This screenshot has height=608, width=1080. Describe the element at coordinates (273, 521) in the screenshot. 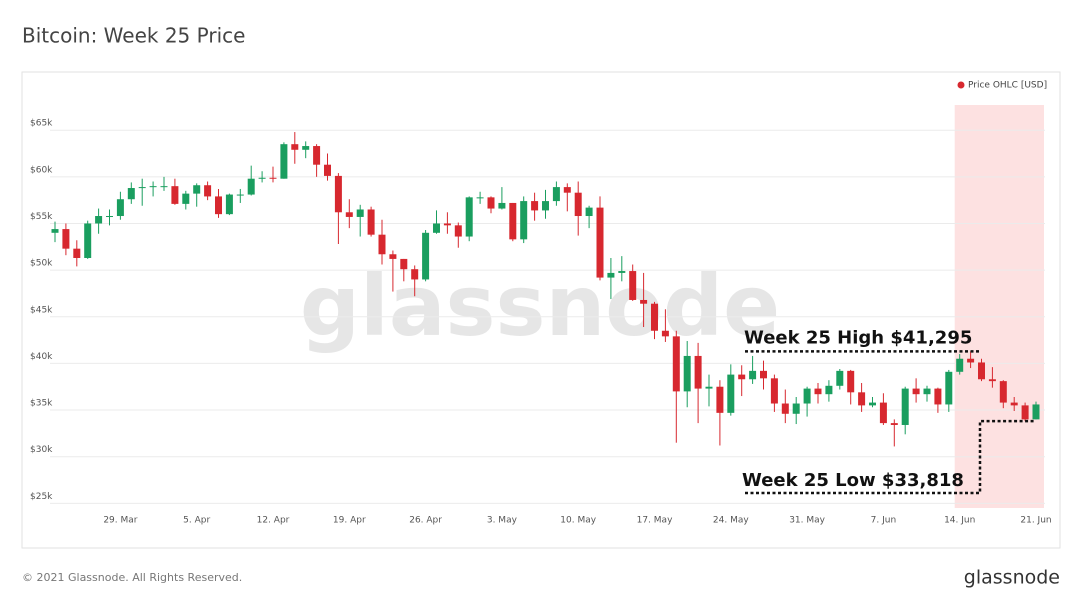

I see `x-tick-label: 12. Apr` at that location.